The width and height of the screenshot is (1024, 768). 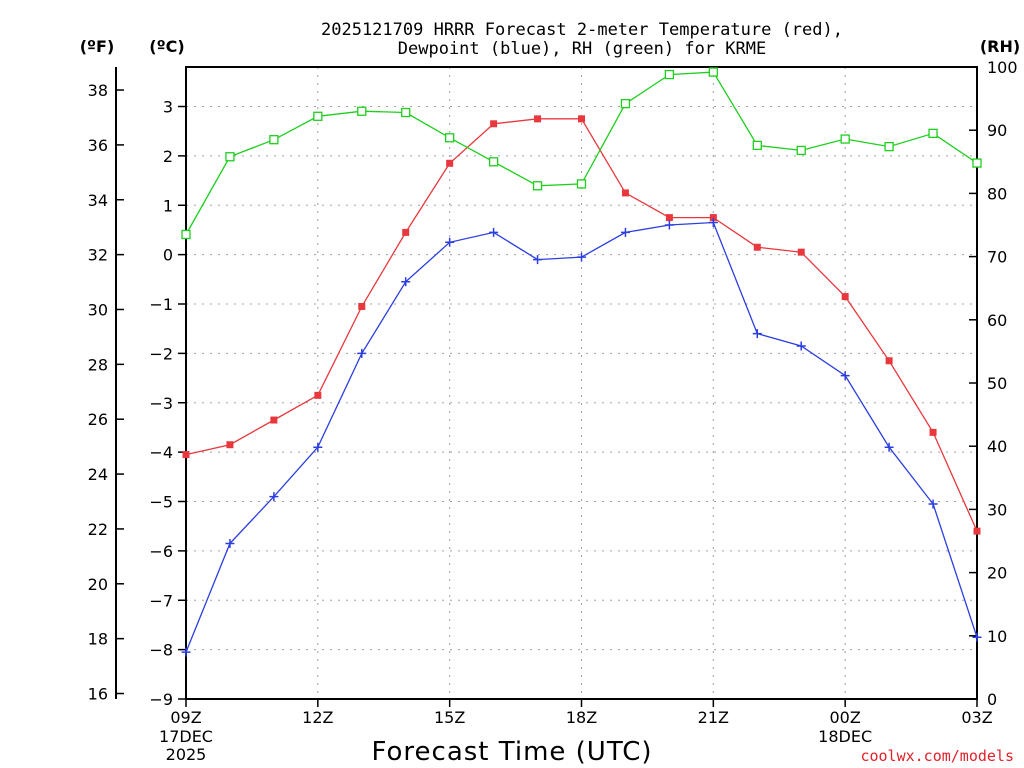 I want to click on rh-tick-label: 40, so click(x=997, y=446).